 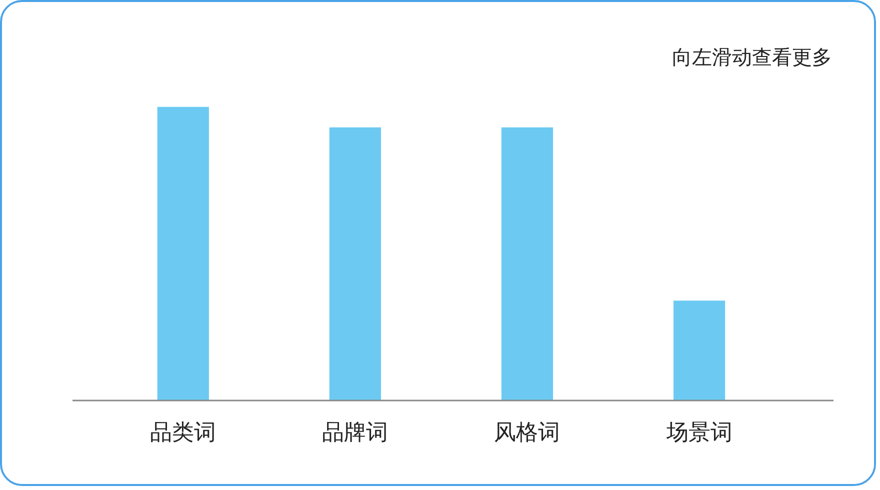 I want to click on x-tick-label: 风格词, so click(x=527, y=433).